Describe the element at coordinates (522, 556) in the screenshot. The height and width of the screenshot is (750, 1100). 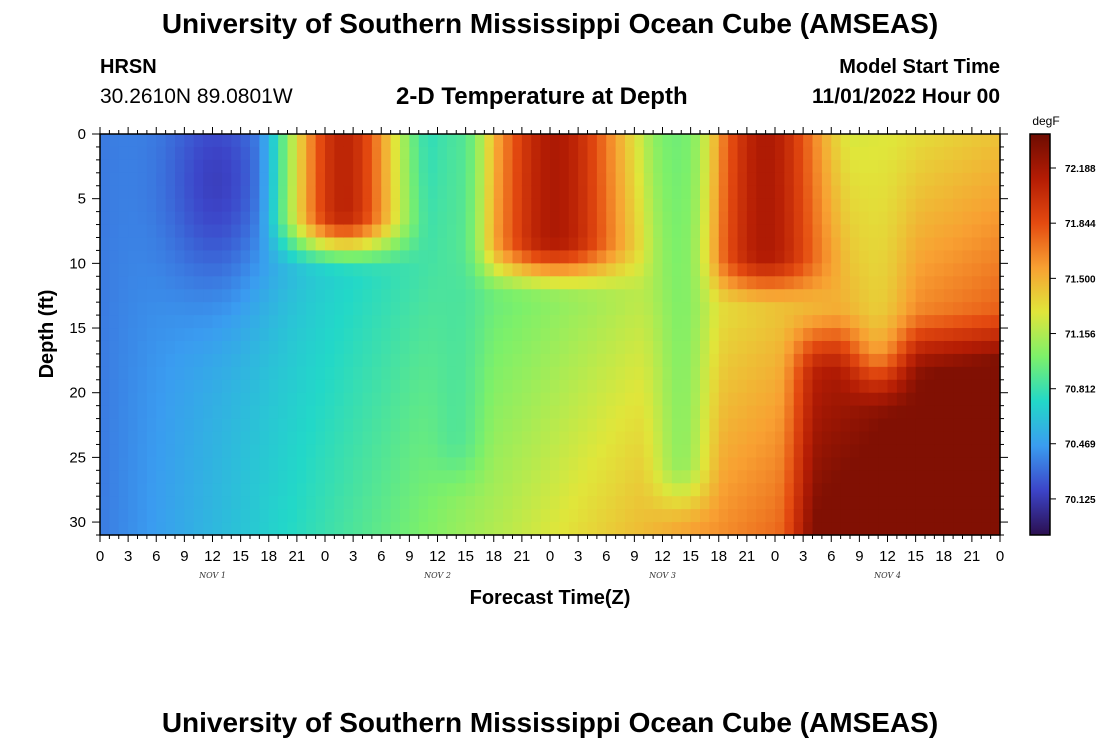
I see `x-tick-label: 21` at that location.